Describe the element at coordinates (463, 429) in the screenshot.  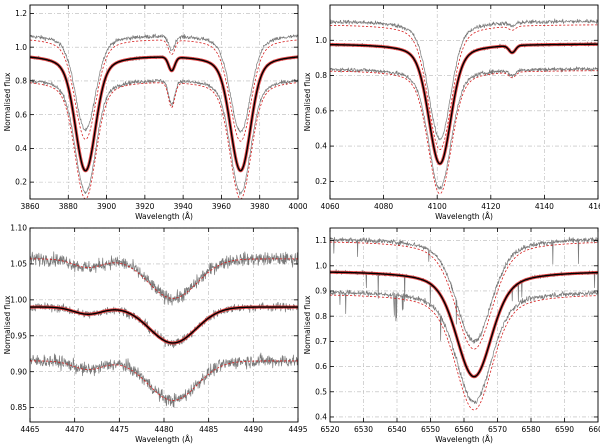
I see `x-tick-label: 6560` at that location.